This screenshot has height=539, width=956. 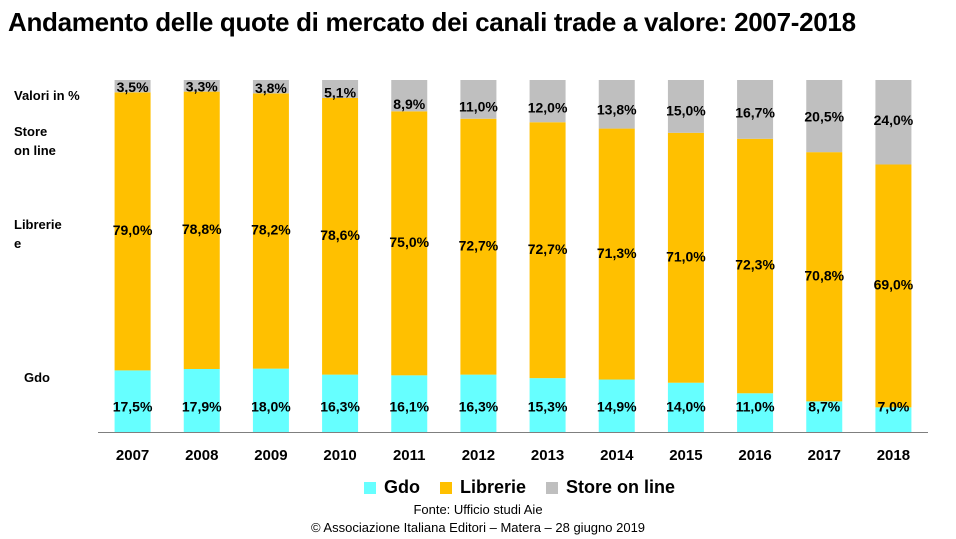 What do you see at coordinates (617, 455) in the screenshot?
I see `x-tick-label-2014: 2014` at bounding box center [617, 455].